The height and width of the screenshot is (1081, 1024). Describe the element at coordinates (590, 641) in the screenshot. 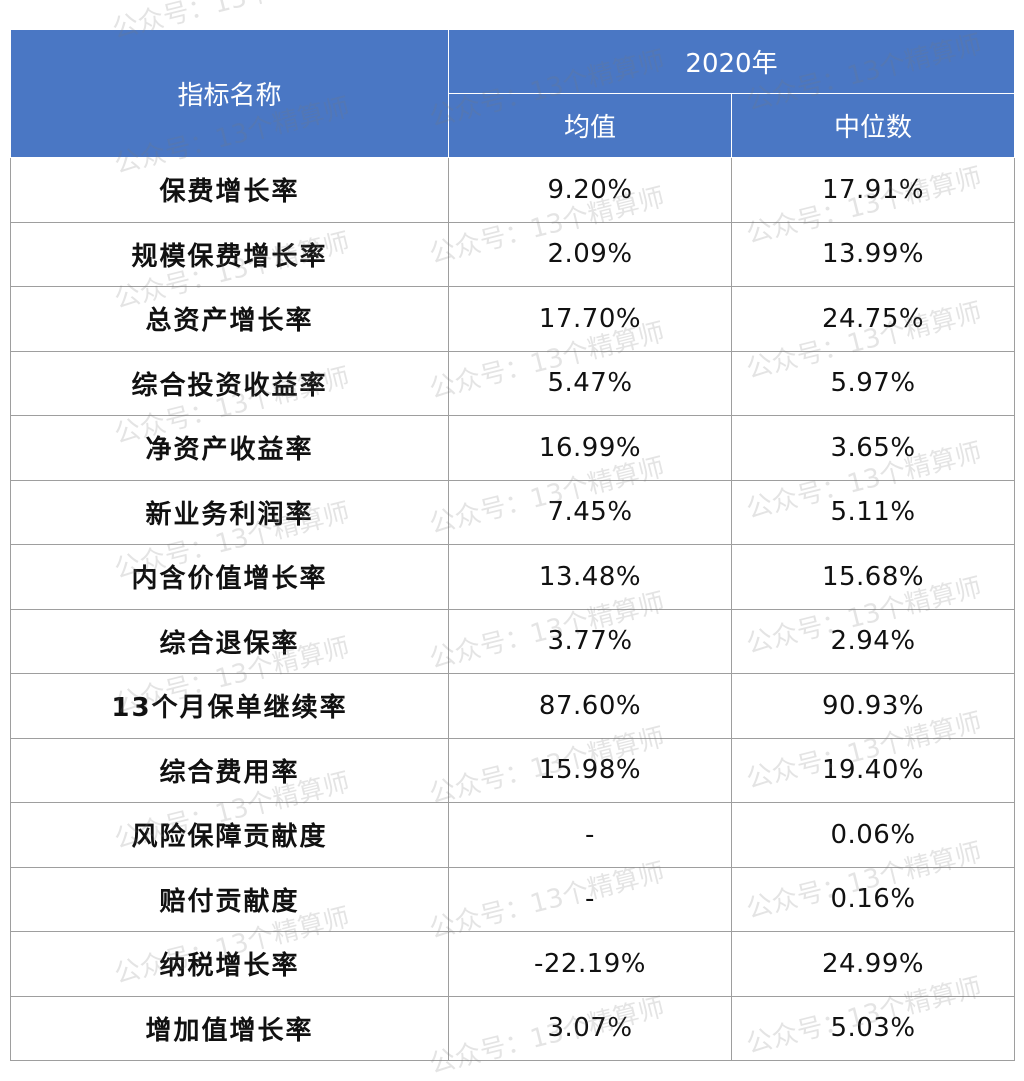

I see `mean-value-cell: 3.77%` at that location.